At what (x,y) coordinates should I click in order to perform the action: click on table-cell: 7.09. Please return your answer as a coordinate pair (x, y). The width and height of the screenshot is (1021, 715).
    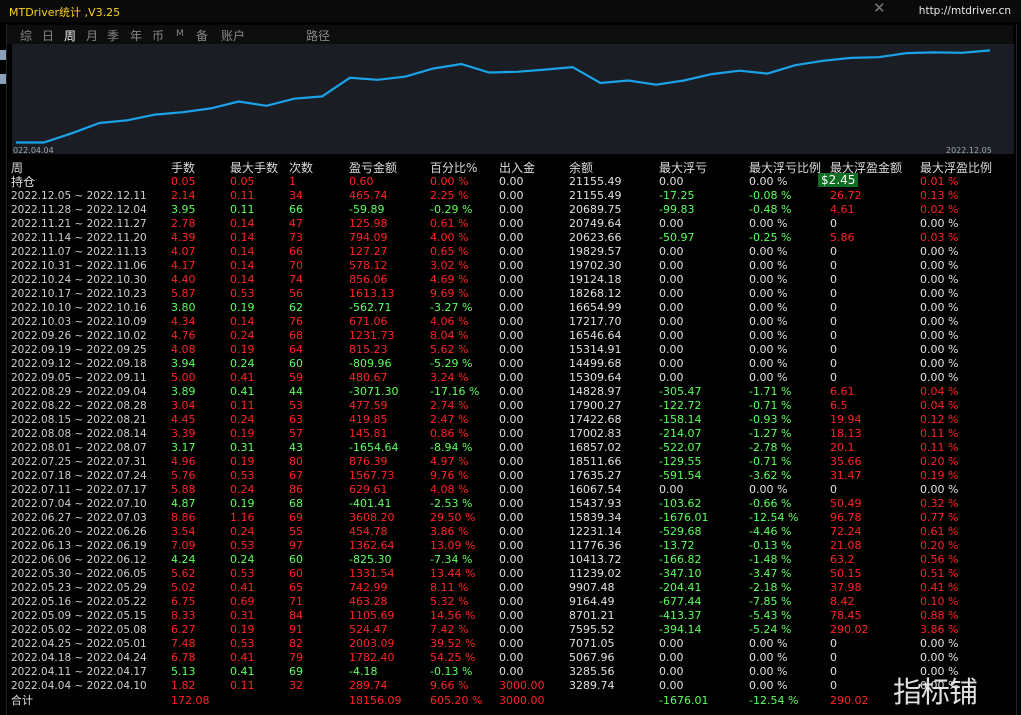
    Looking at the image, I should click on (183, 545).